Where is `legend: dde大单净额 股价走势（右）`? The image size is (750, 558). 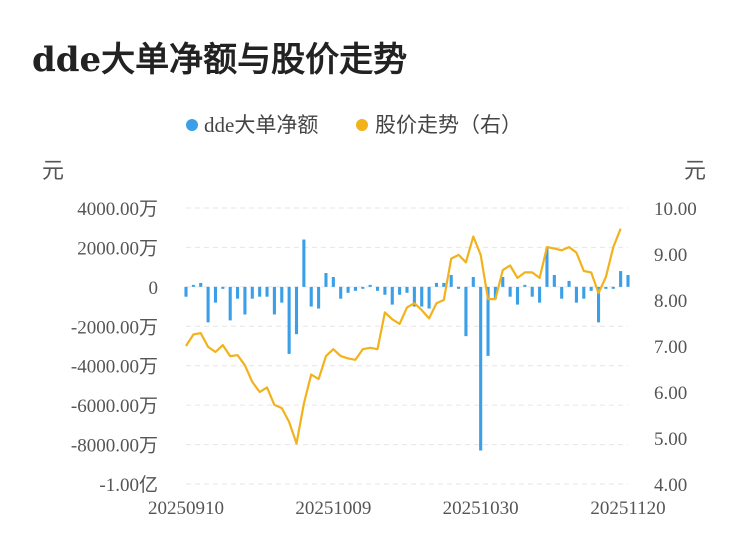 legend: dde大单净额 股价走势（右） is located at coordinates (354, 125).